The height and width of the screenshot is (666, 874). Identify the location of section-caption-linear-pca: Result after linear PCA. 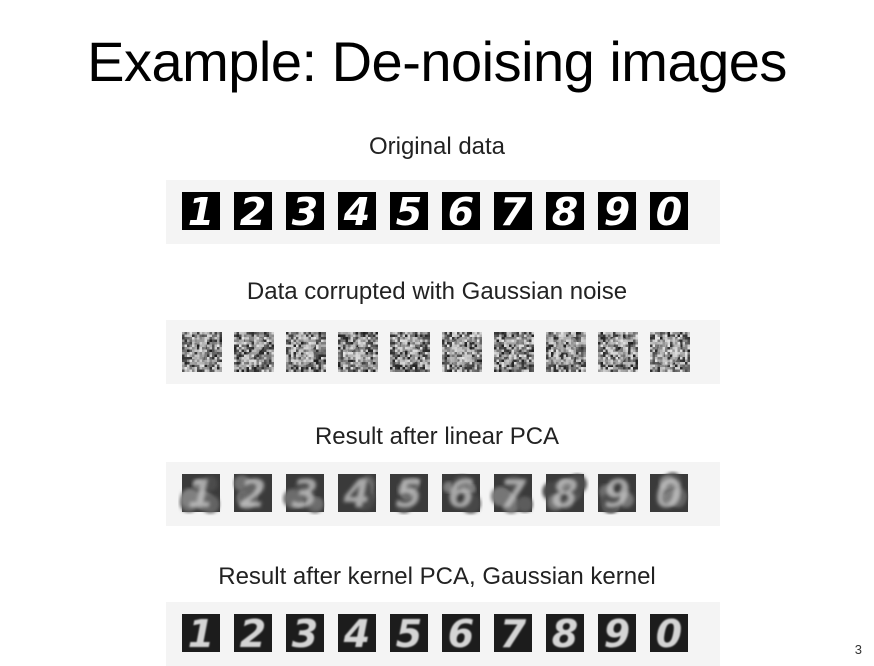
(437, 436).